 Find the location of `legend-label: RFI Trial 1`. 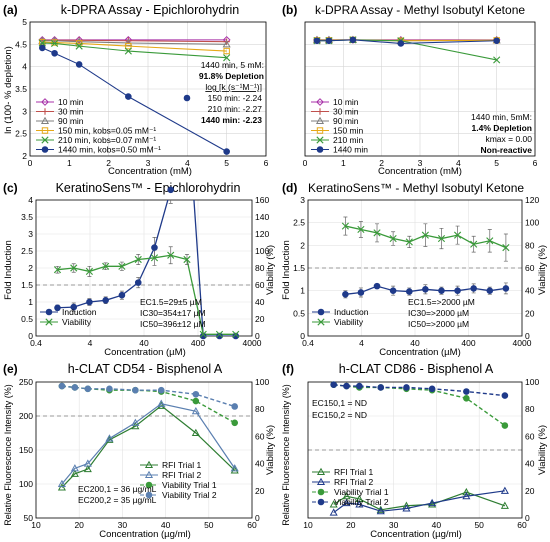

legend-label: RFI Trial 1 is located at coordinates (353, 472).